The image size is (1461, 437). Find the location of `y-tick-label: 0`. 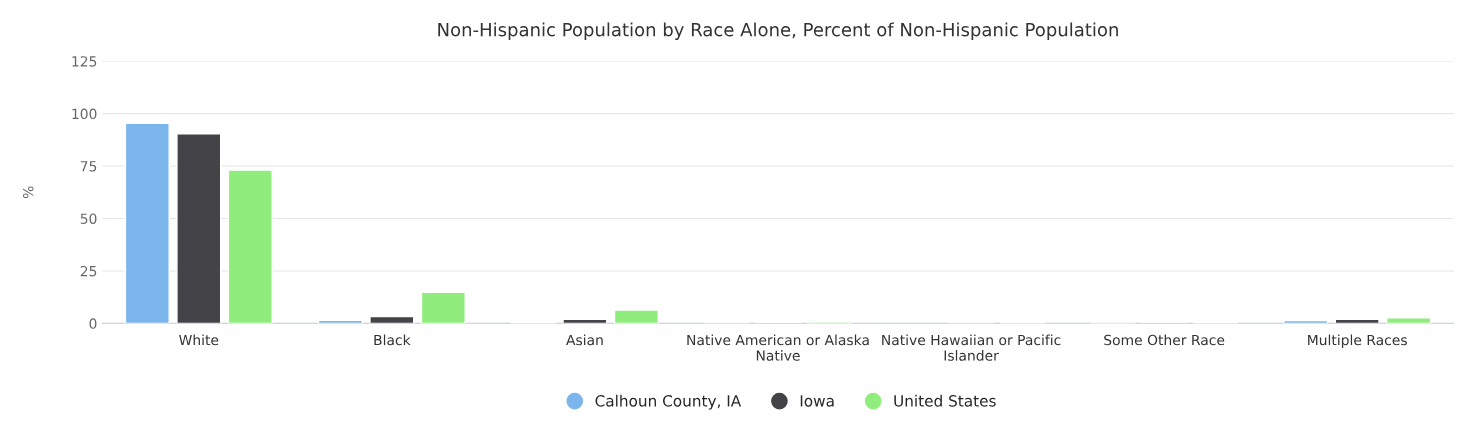

y-tick-label: 0 is located at coordinates (93, 323).